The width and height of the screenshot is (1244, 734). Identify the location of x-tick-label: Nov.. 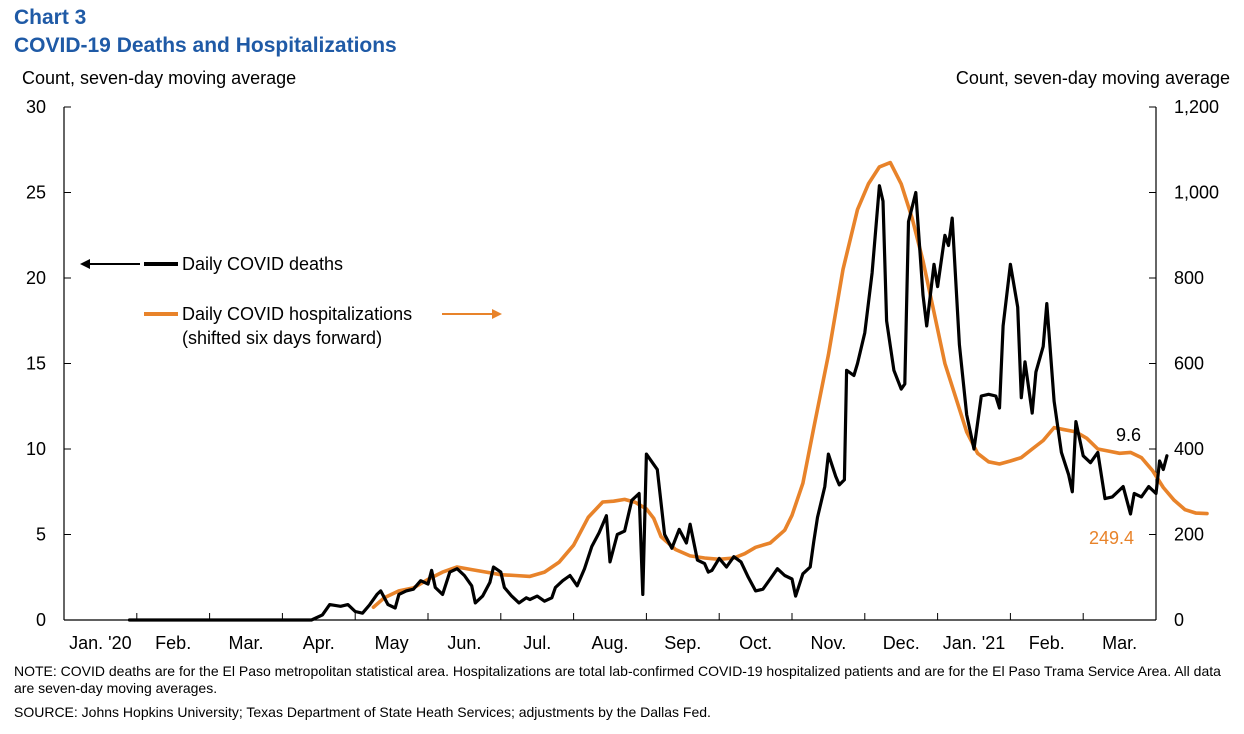
(829, 643).